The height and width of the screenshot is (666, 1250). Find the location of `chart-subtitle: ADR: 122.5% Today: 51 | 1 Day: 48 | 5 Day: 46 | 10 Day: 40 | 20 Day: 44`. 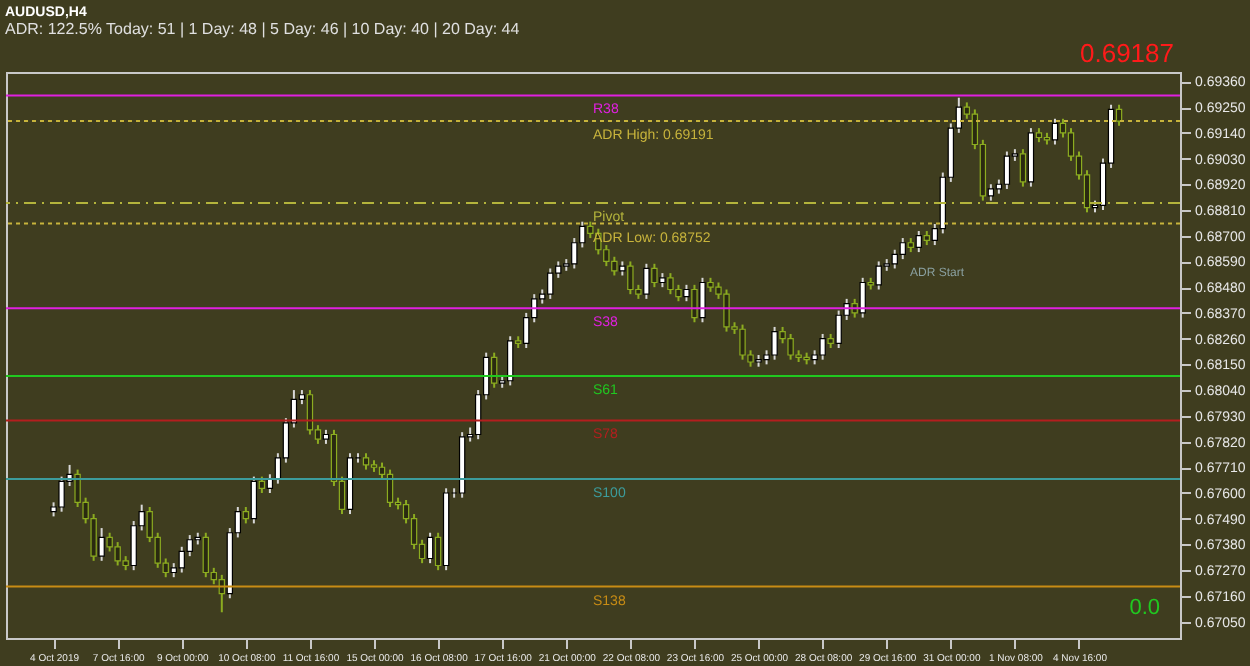

chart-subtitle: ADR: 122.5% Today: 51 | 1 Day: 48 | 5 Day: 46 | 10 Day: 40 | 20 Day: 44 is located at coordinates (263, 29).